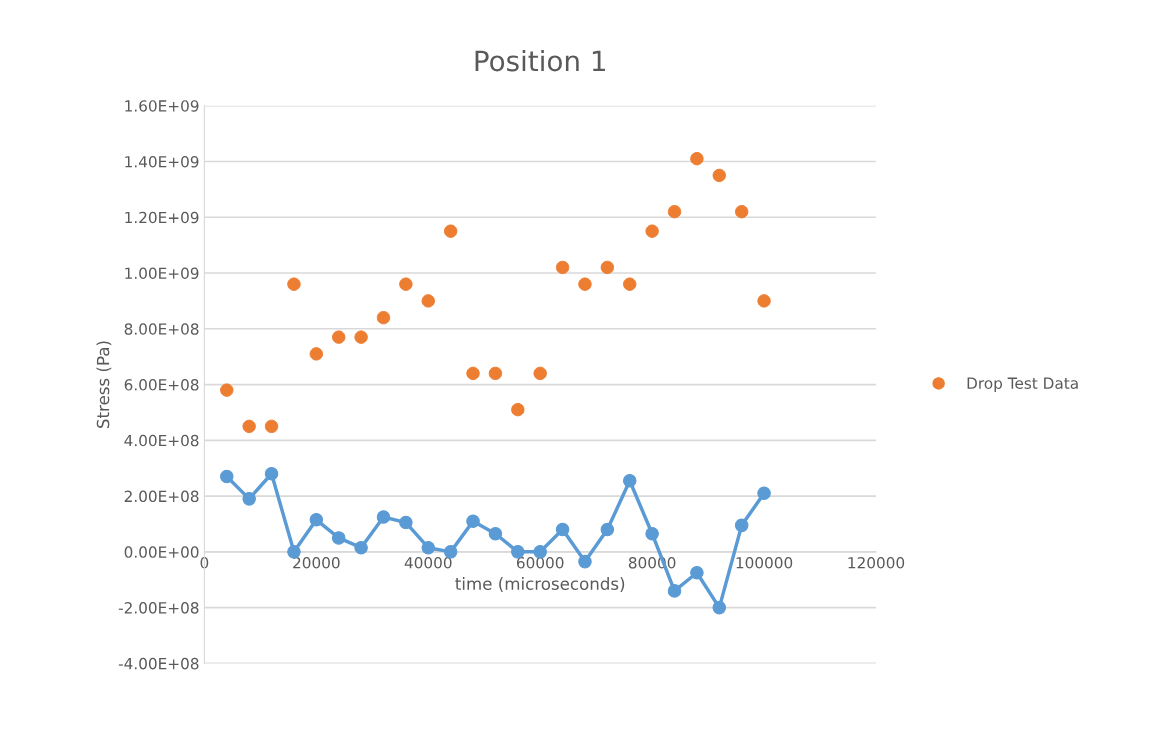 Image resolution: width=1168 pixels, height=729 pixels. Describe the element at coordinates (162, 217) in the screenshot. I see `y-tick-label: 1.20E+09` at that location.